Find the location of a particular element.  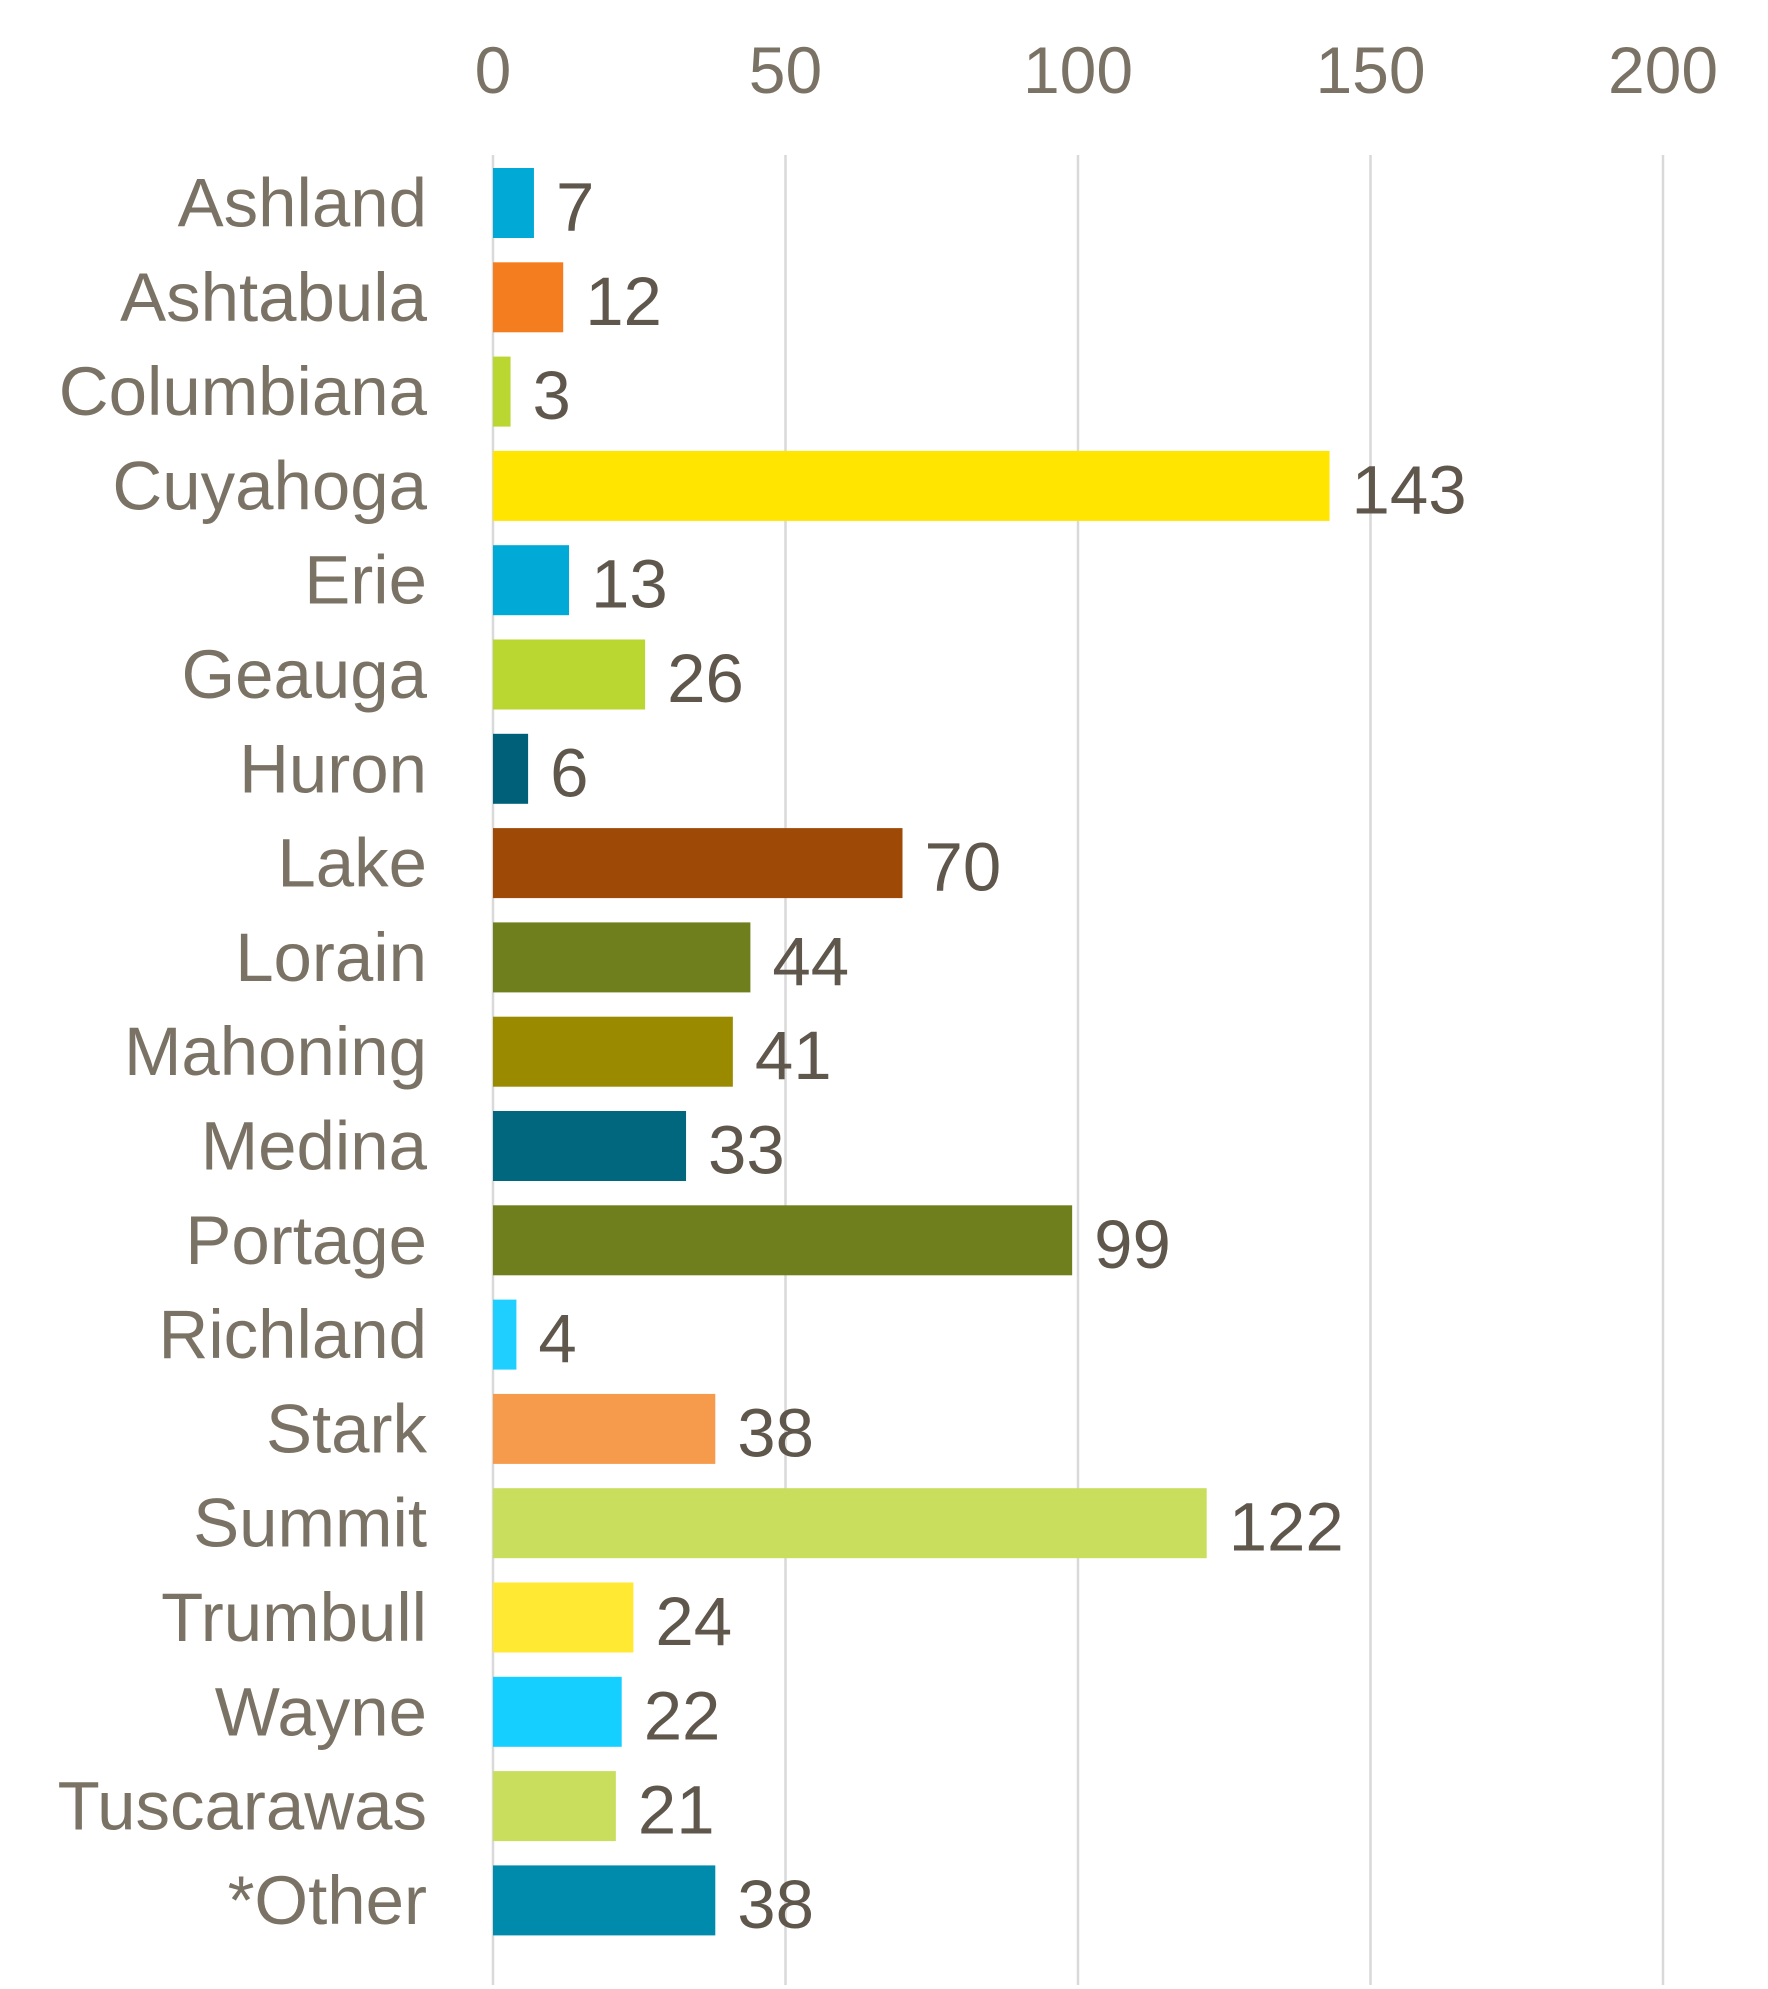

category-label-lorain: Lorain is located at coordinates (331, 957).